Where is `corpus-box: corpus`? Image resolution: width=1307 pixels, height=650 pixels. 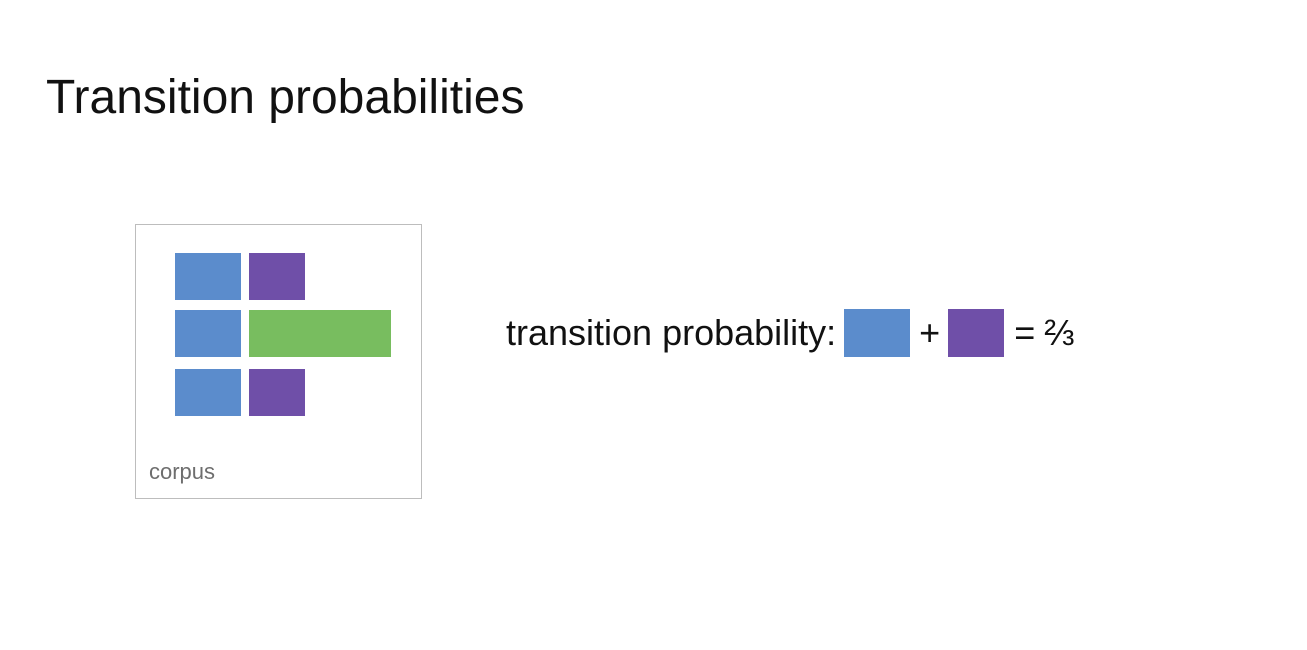 corpus-box: corpus is located at coordinates (278, 361).